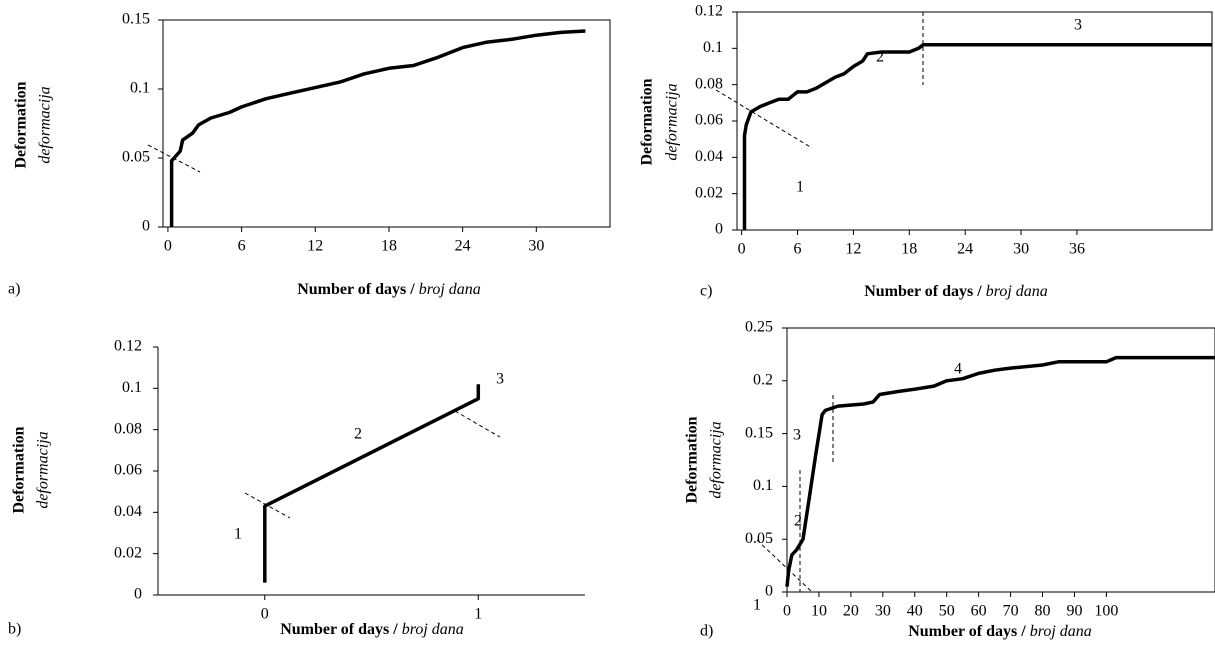 The image size is (1215, 656). Describe the element at coordinates (706, 631) in the screenshot. I see `panel-label: d)` at that location.